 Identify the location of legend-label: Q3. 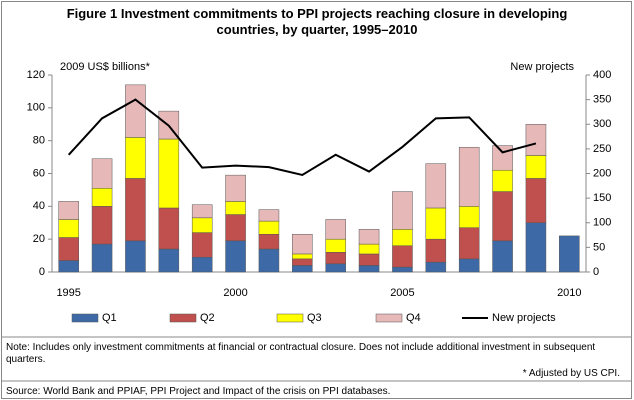
(314, 318).